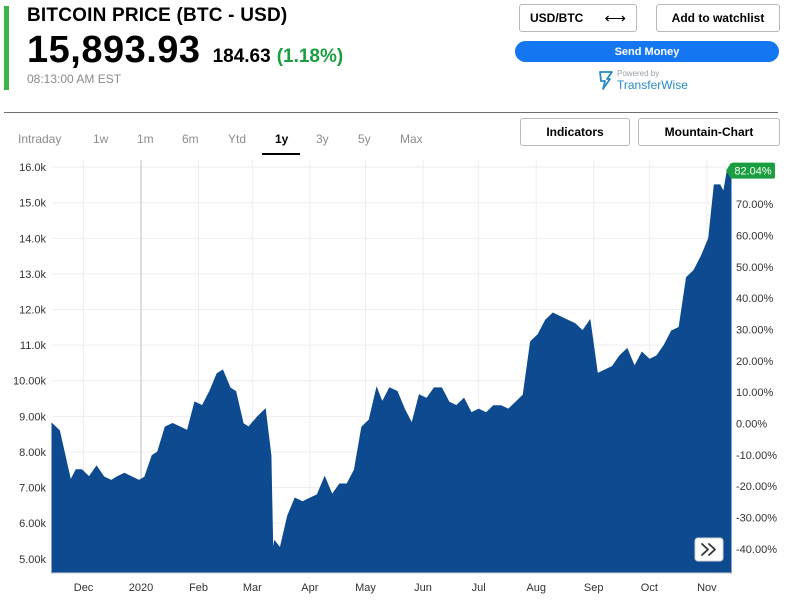 This screenshot has width=800, height=602. I want to click on active-tab-underline, so click(281, 154).